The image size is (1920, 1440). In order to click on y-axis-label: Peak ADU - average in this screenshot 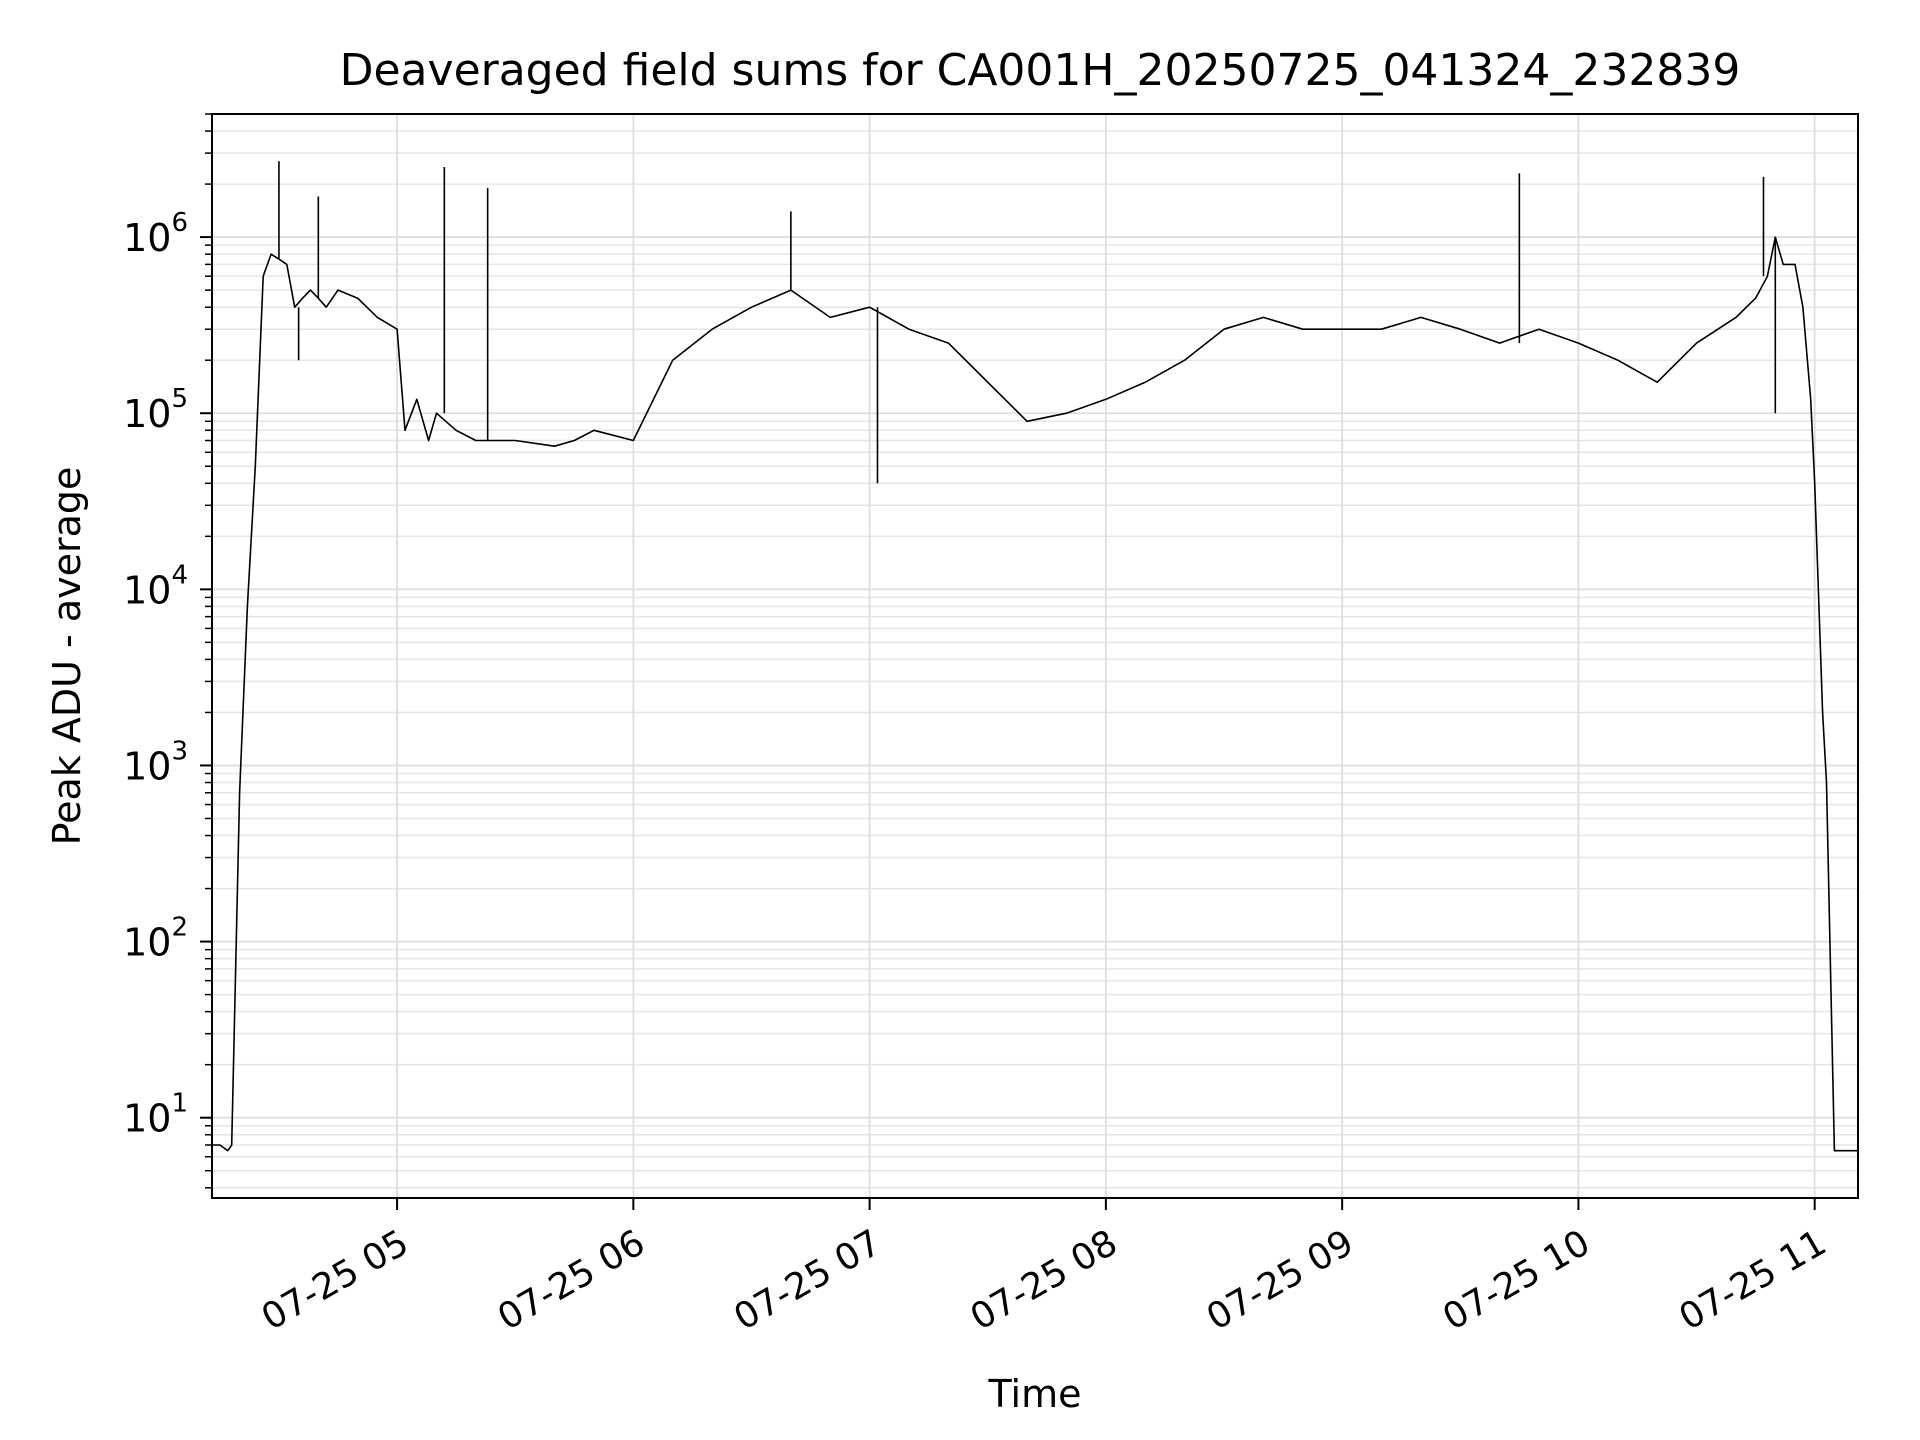, I will do `click(67, 656)`.